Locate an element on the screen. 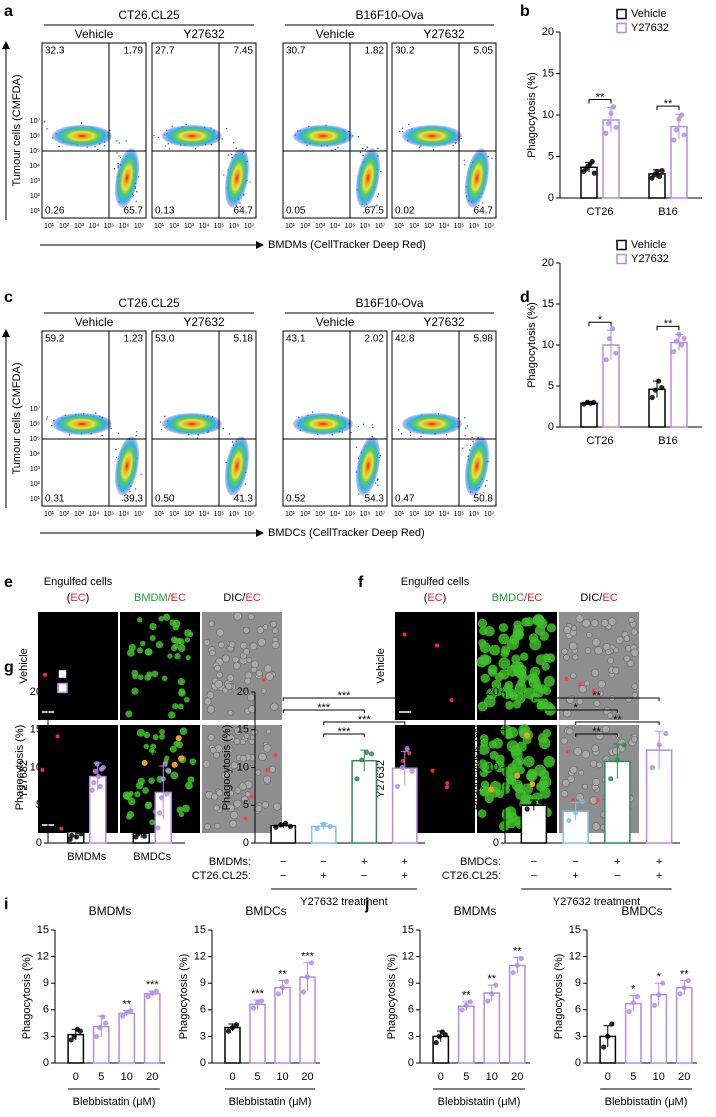 The image size is (716, 1117). x-axis-label: BMDCs (CellTracker Deep Red) is located at coordinates (346, 533).